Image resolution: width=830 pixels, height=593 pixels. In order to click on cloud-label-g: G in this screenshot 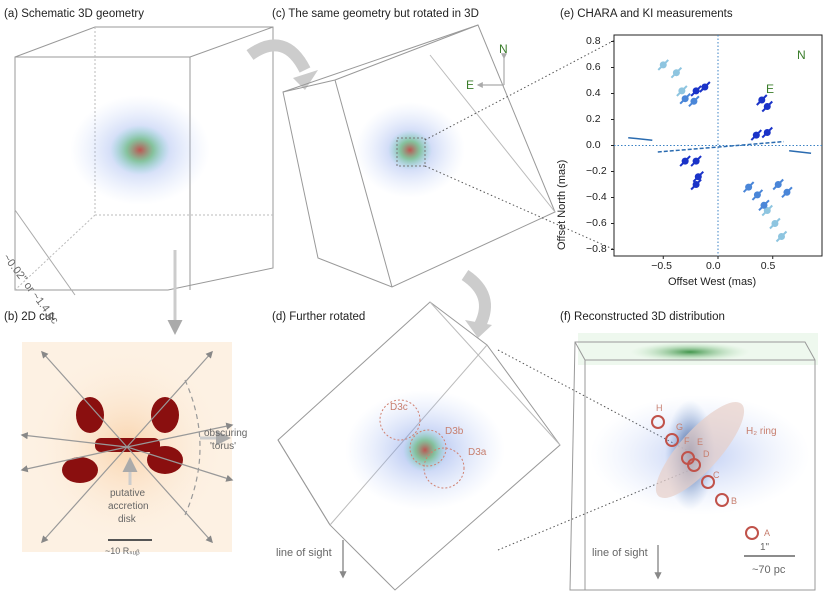, I will do `click(680, 427)`.